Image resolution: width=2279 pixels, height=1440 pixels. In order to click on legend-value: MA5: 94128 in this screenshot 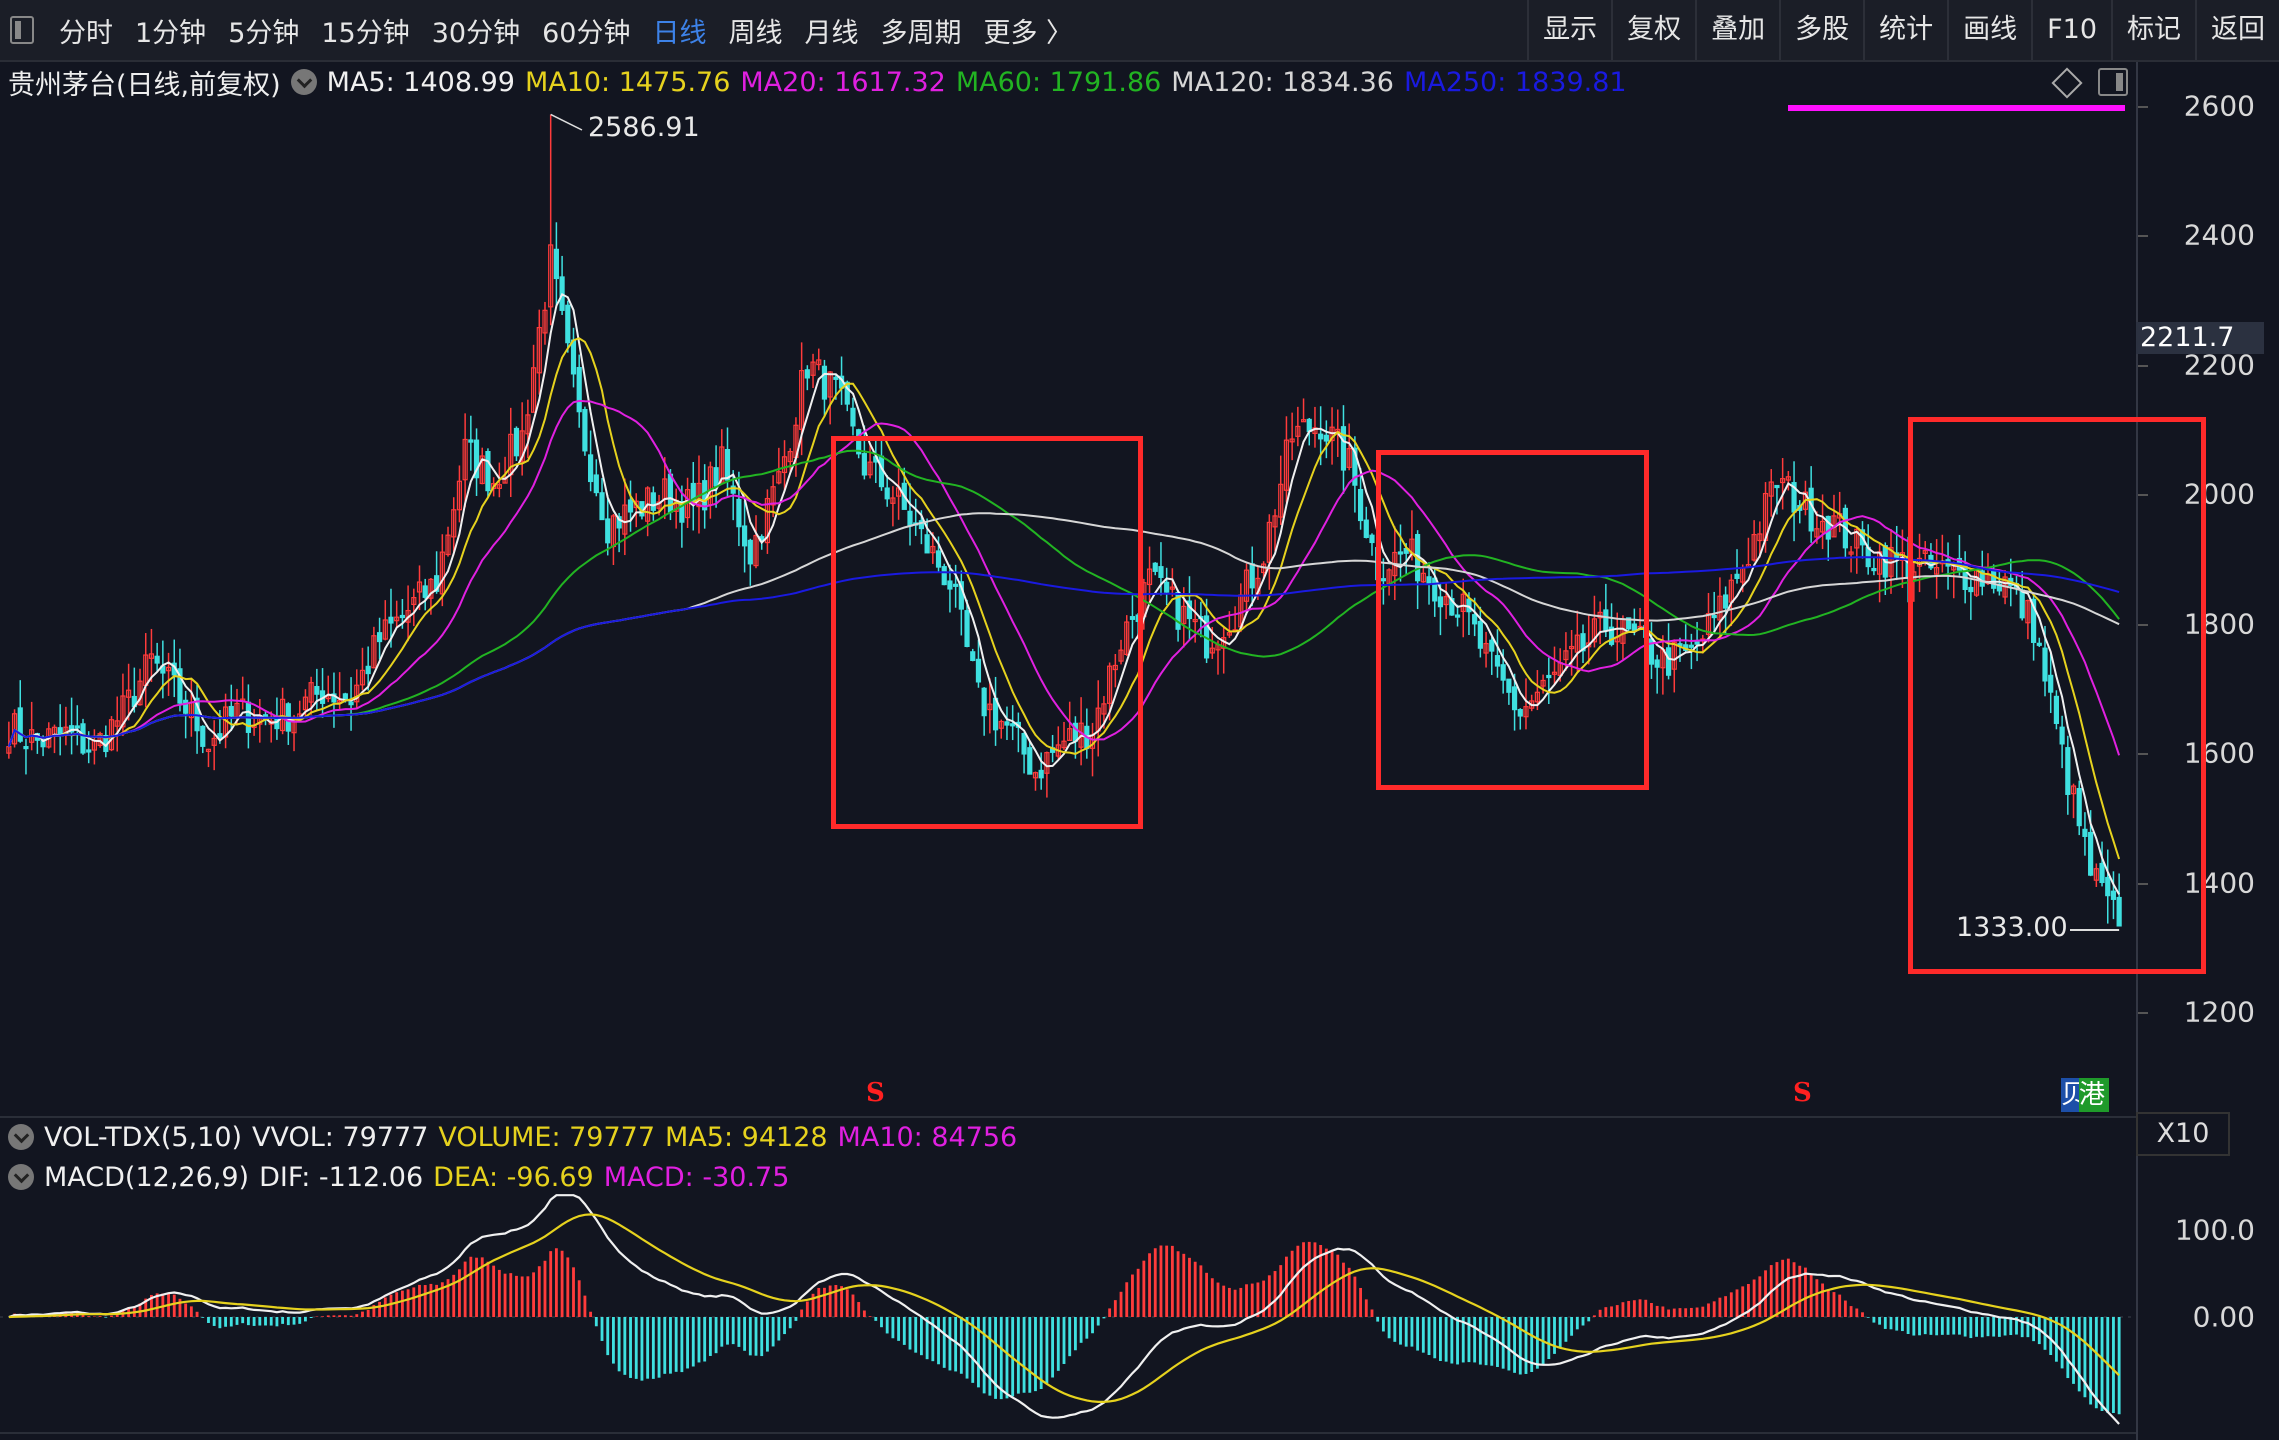, I will do `click(746, 1137)`.